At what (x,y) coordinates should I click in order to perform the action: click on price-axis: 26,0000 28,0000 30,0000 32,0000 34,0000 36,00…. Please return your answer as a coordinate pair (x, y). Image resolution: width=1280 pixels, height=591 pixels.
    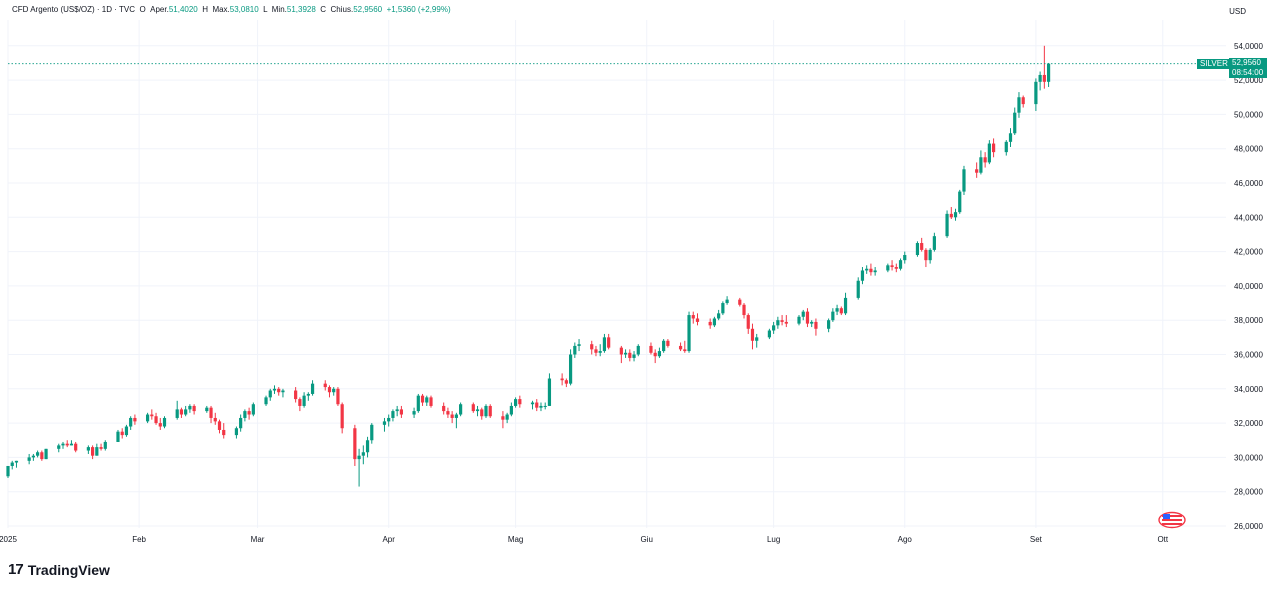
    Looking at the image, I should click on (1248, 286).